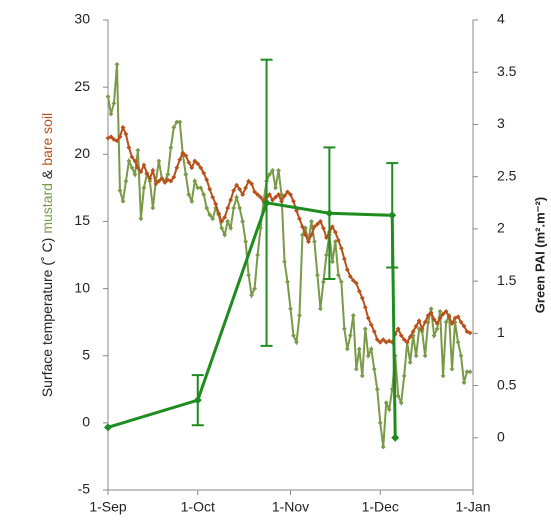  I want to click on x-tick-label: 1-Dec, so click(380, 507).